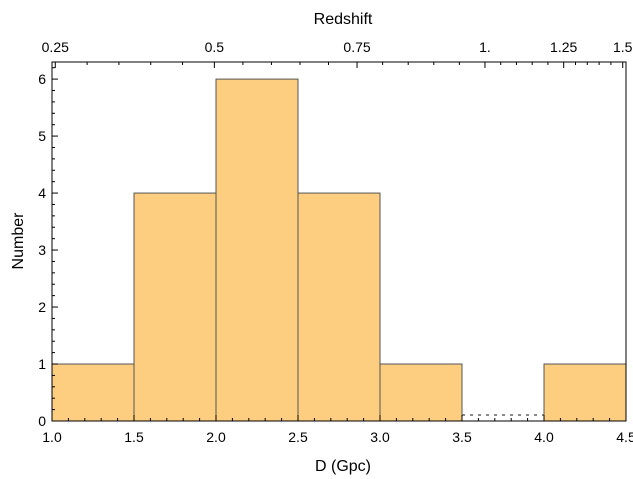  Describe the element at coordinates (485, 47) in the screenshot. I see `top-tick-label: 1.` at that location.